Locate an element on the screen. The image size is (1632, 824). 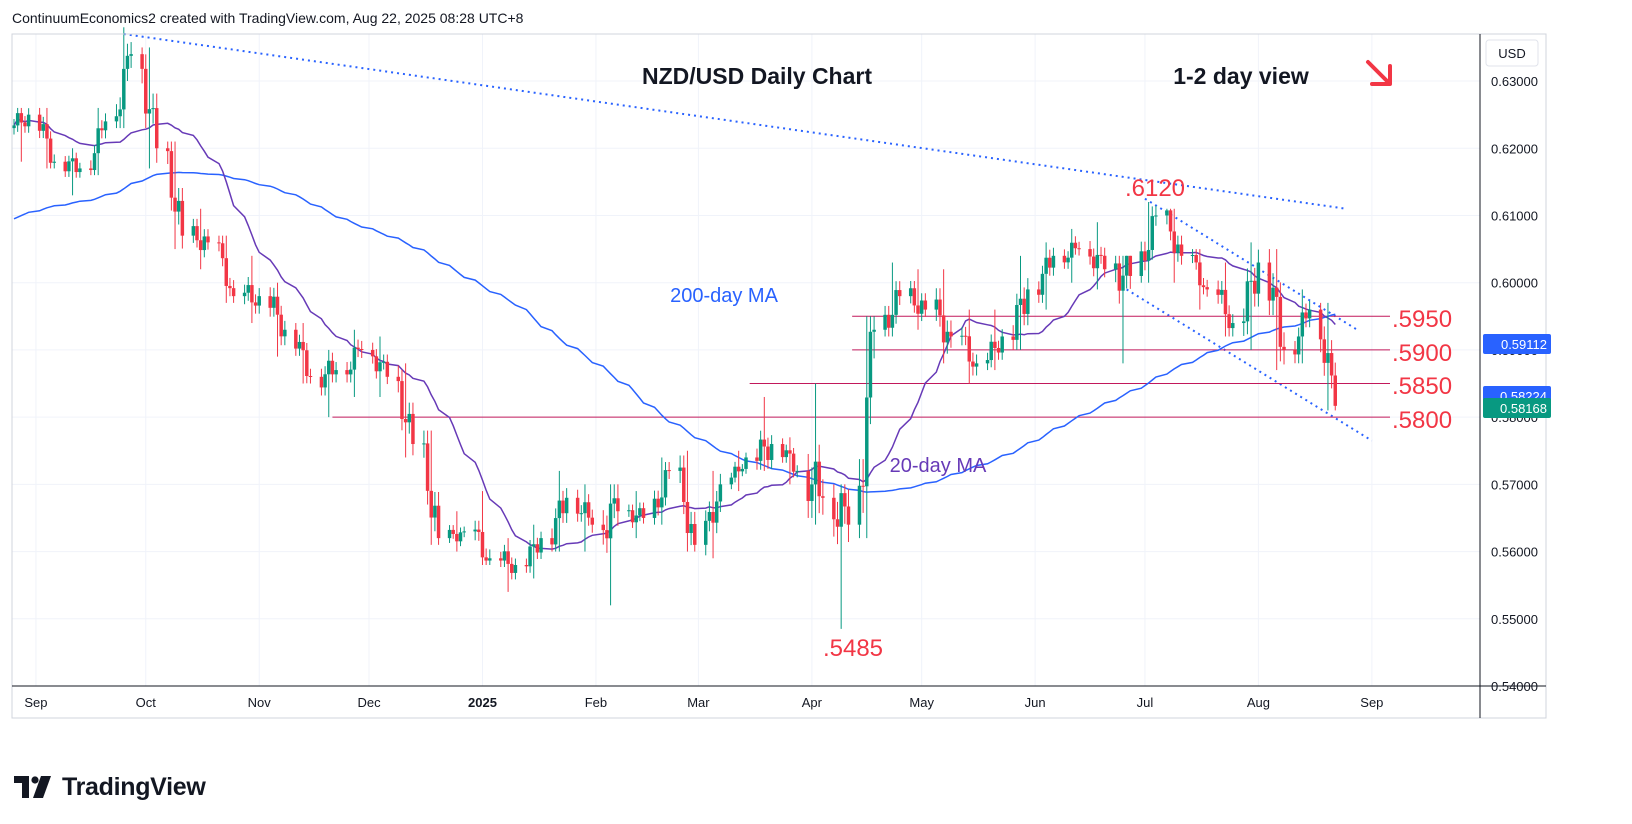
price-tick-label: 0.57000 is located at coordinates (1514, 484).